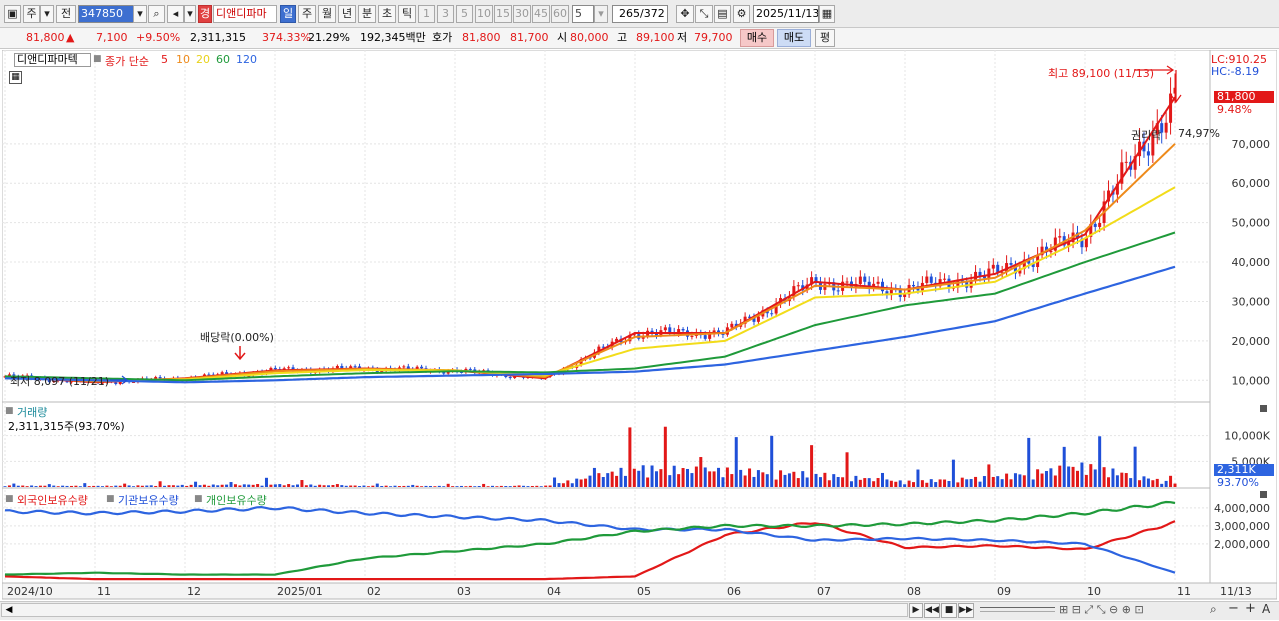 Image resolution: width=1279 pixels, height=621 pixels. Describe the element at coordinates (949, 610) in the screenshot. I see `stop-icon: ■` at that location.